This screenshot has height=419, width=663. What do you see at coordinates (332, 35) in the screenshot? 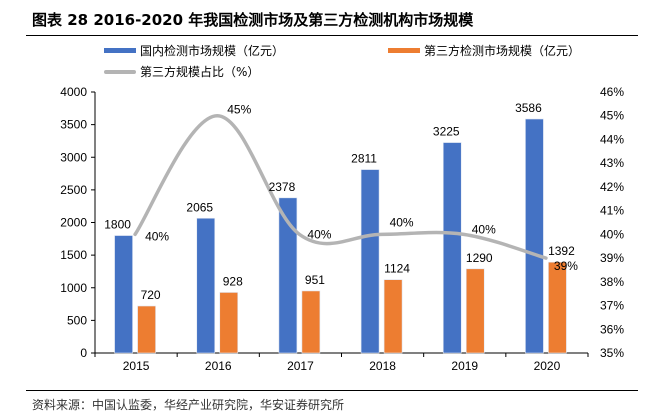
I see `title-divider` at bounding box center [332, 35].